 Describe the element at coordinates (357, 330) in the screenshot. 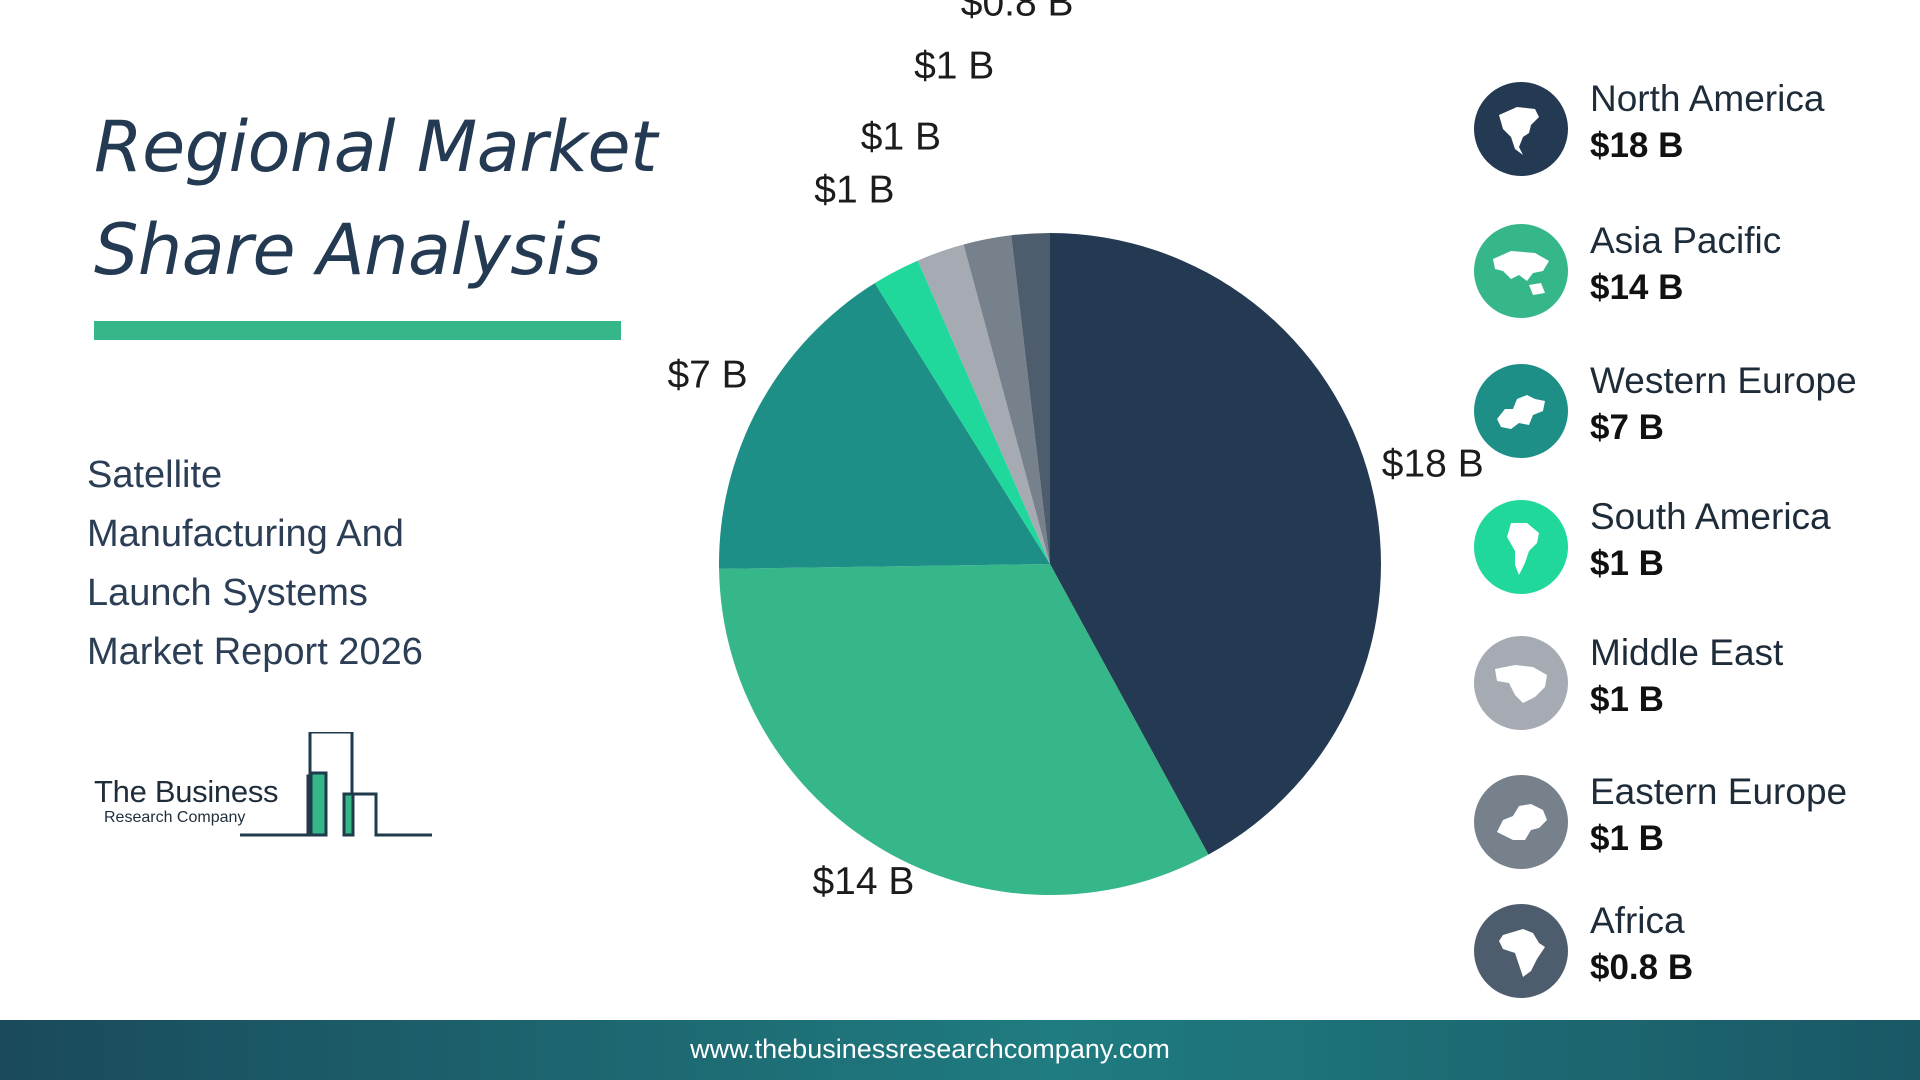

I see `title-underline-bar` at that location.